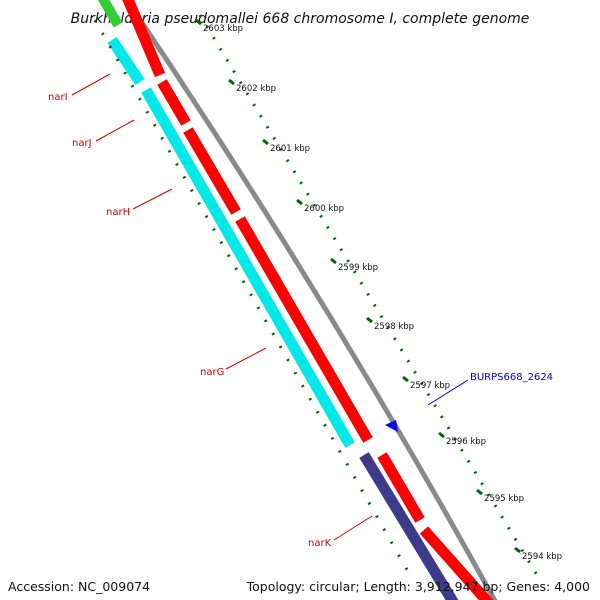 The image size is (600, 600). I want to click on tick-label: 2594 kbp, so click(542, 557).